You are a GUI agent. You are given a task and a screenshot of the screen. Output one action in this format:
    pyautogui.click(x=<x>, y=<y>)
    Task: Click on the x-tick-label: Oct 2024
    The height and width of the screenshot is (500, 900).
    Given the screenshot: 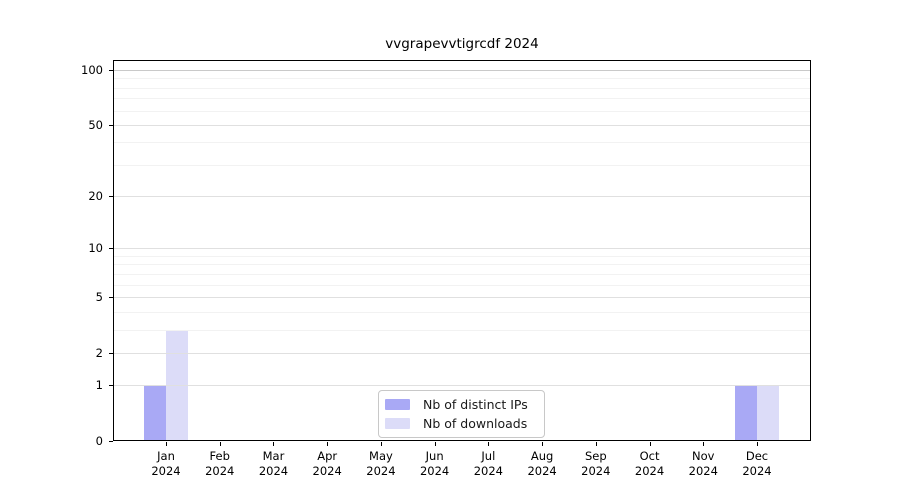 What is the action you would take?
    pyautogui.click(x=649, y=463)
    